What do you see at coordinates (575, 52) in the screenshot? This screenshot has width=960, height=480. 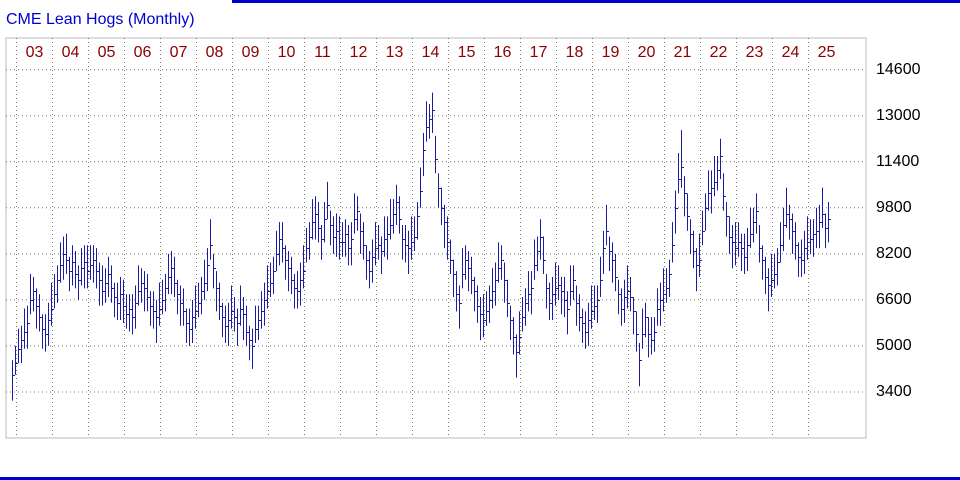 I see `x-tick-label: 18` at bounding box center [575, 52].